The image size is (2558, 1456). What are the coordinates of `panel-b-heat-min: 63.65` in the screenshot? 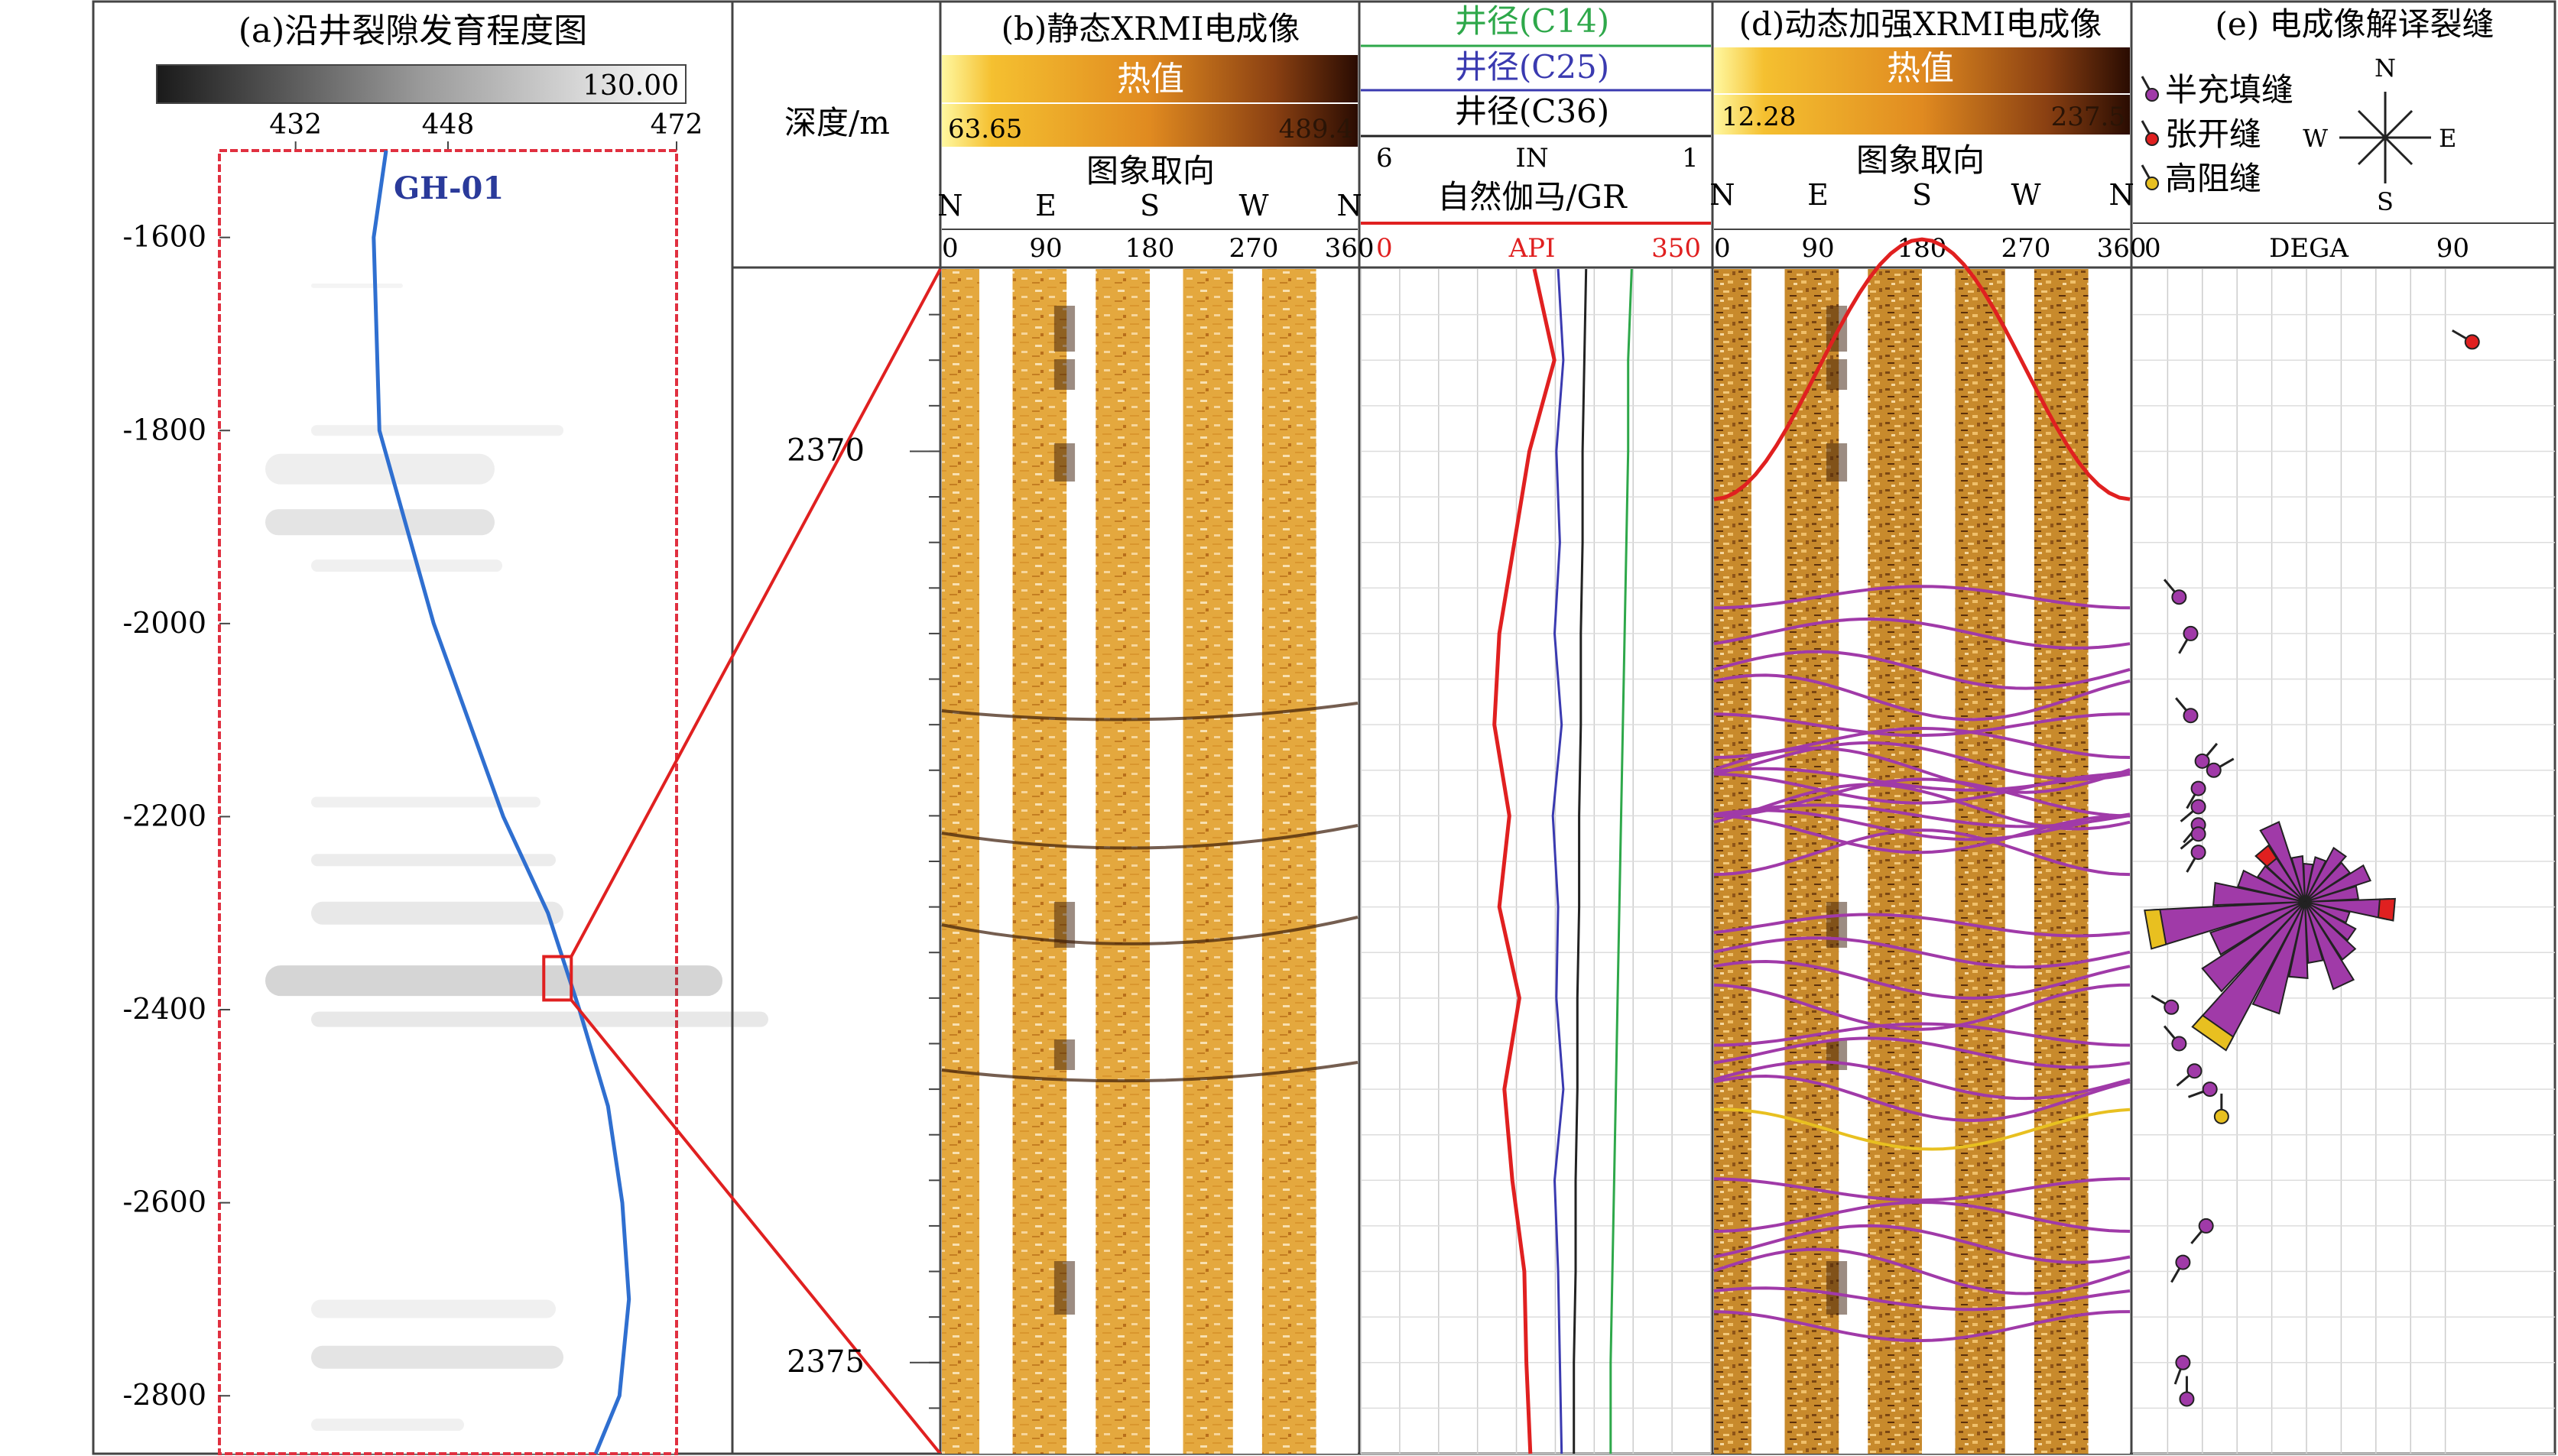 It's located at (985, 129).